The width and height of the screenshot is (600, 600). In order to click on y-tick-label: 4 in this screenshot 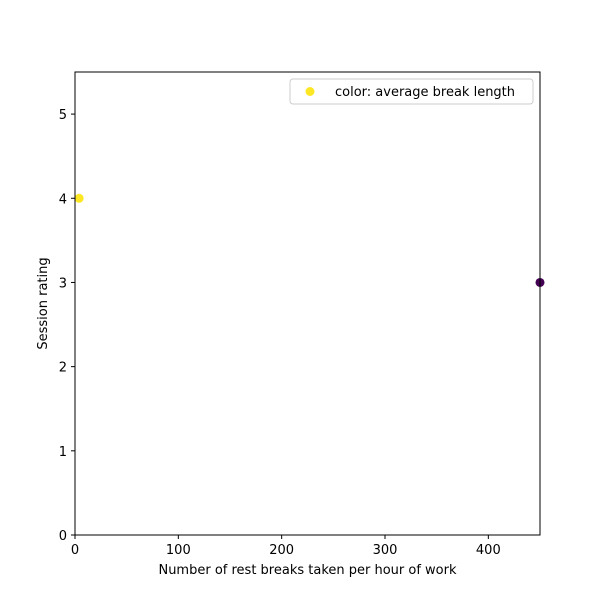, I will do `click(63, 199)`.